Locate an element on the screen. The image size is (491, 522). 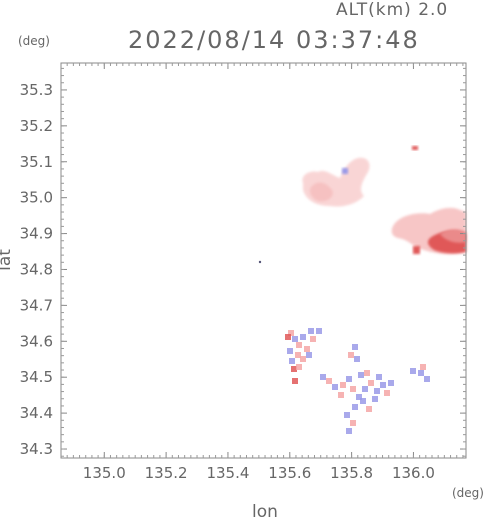
altitude-label: ALT(km) 2.0 is located at coordinates (392, 10).